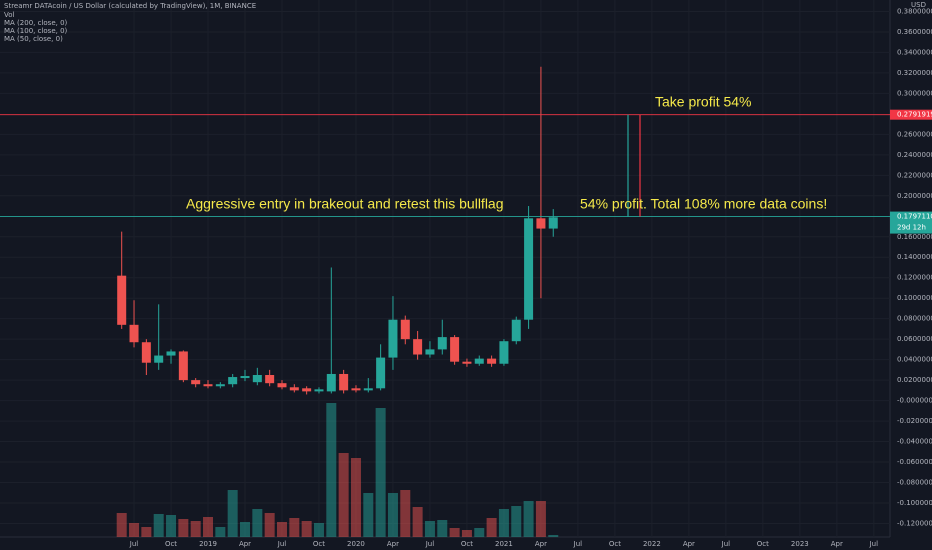 This screenshot has height=550, width=932. What do you see at coordinates (208, 544) in the screenshot?
I see `x-tick-label: 2019` at bounding box center [208, 544].